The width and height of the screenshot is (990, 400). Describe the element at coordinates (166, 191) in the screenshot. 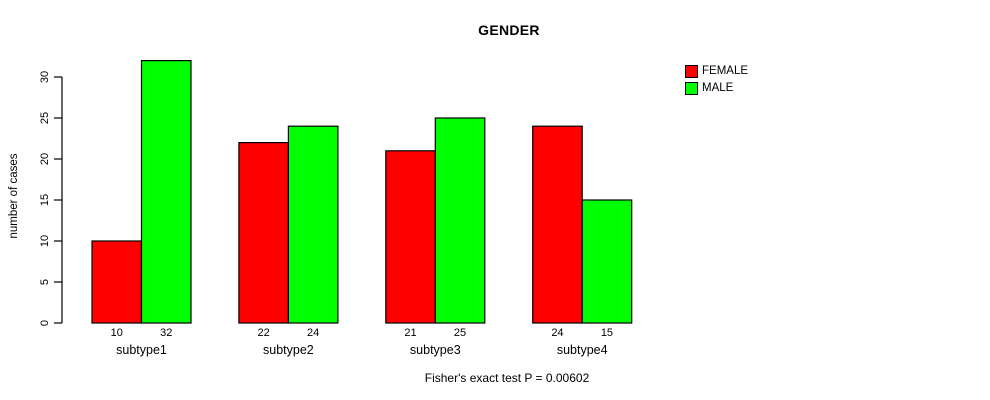

I see `bar-male-subtype1` at that location.